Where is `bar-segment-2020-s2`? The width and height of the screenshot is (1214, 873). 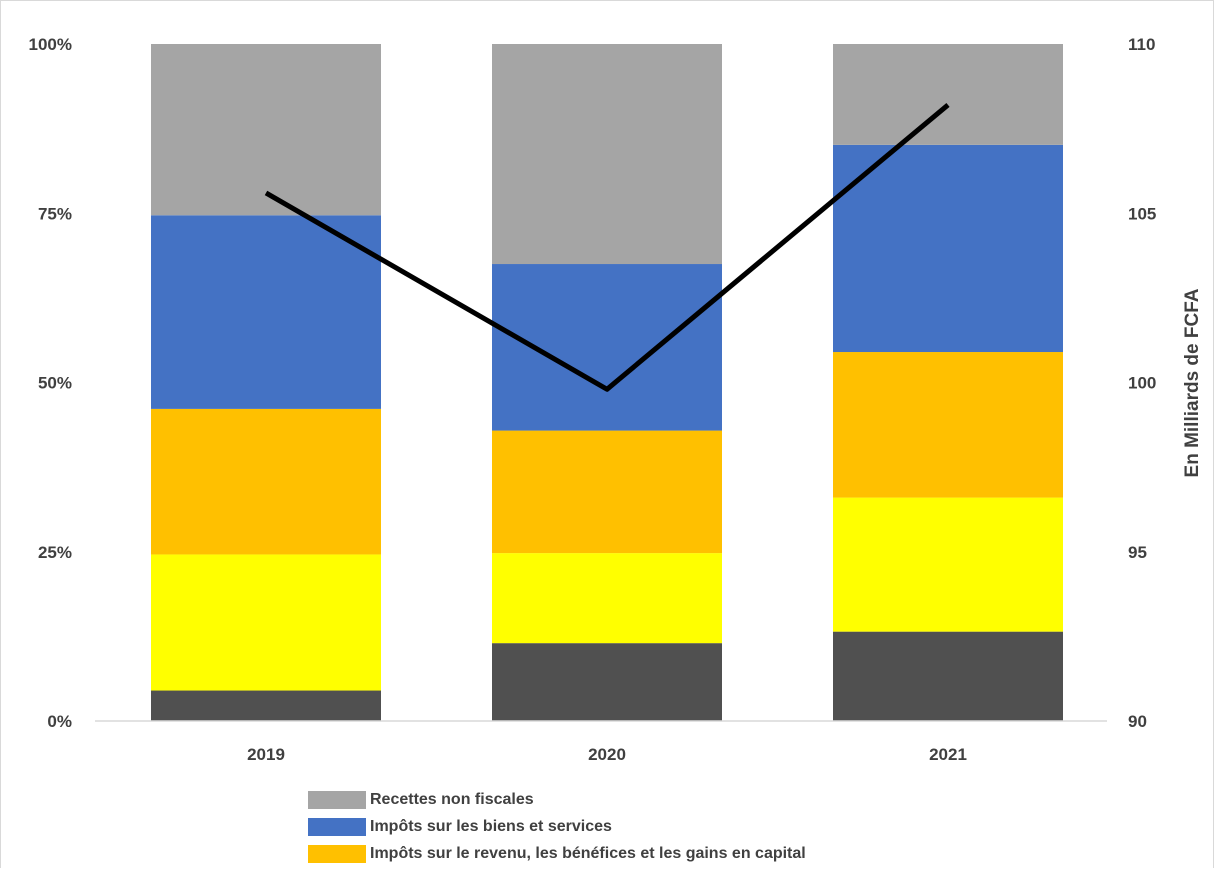 bar-segment-2020-s2 is located at coordinates (607, 492).